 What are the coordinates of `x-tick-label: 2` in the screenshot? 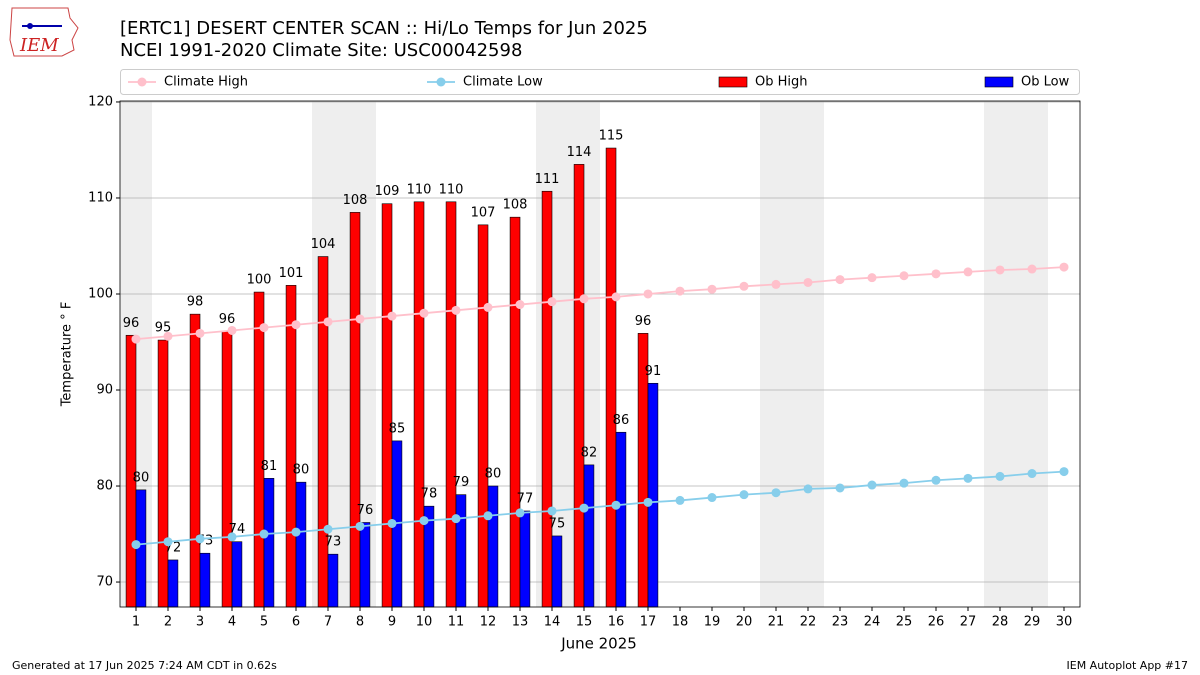 It's located at (168, 622).